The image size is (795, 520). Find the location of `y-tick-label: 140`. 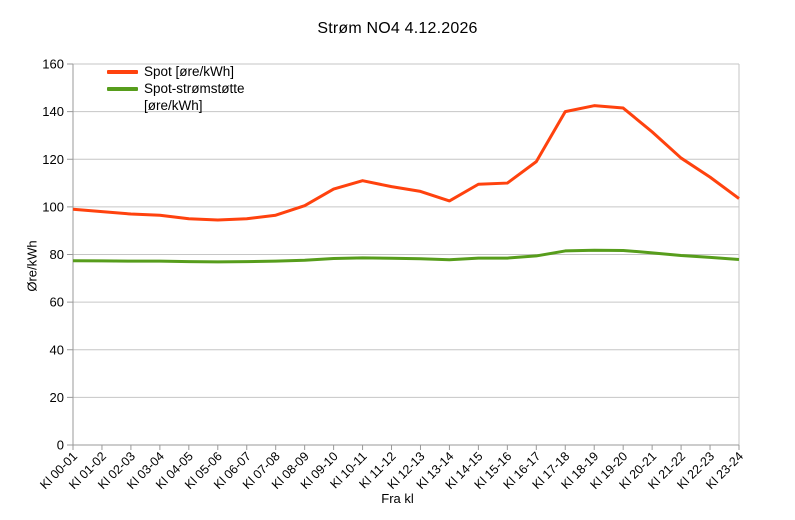

y-tick-label: 140 is located at coordinates (53, 111).